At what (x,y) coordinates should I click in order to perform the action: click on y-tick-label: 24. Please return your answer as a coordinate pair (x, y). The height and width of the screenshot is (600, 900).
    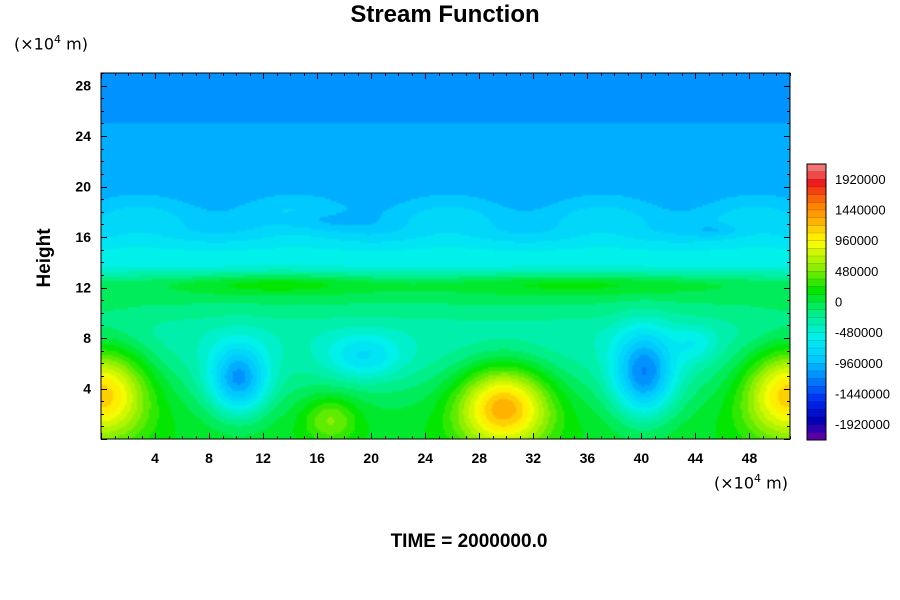
    Looking at the image, I should click on (83, 136).